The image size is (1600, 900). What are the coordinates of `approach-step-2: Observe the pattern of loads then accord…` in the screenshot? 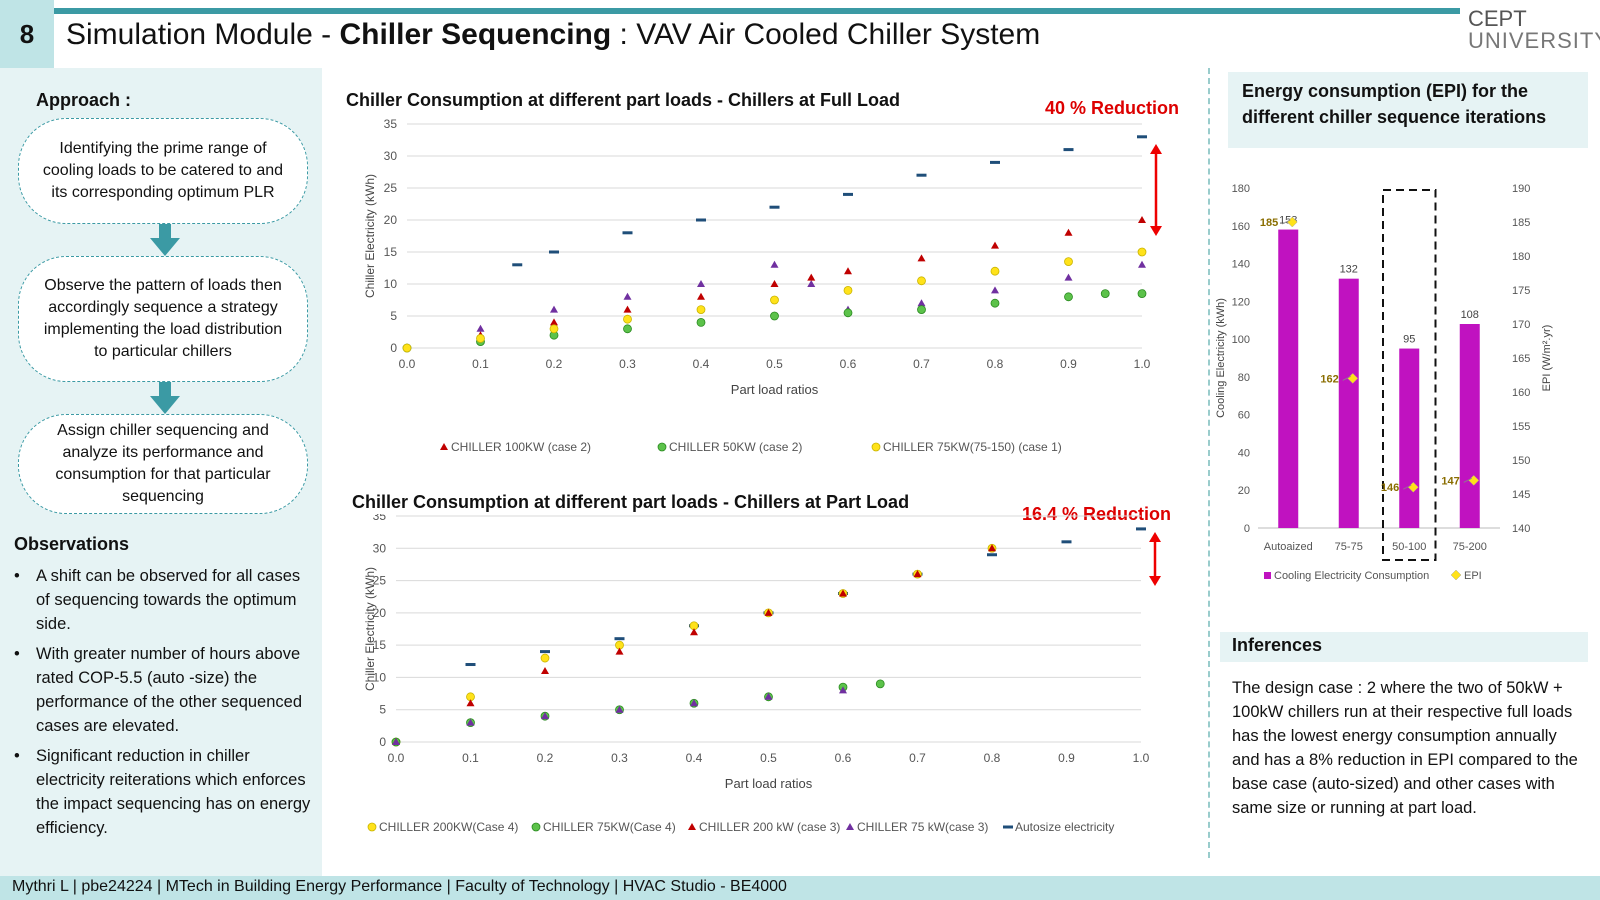 It's located at (163, 319).